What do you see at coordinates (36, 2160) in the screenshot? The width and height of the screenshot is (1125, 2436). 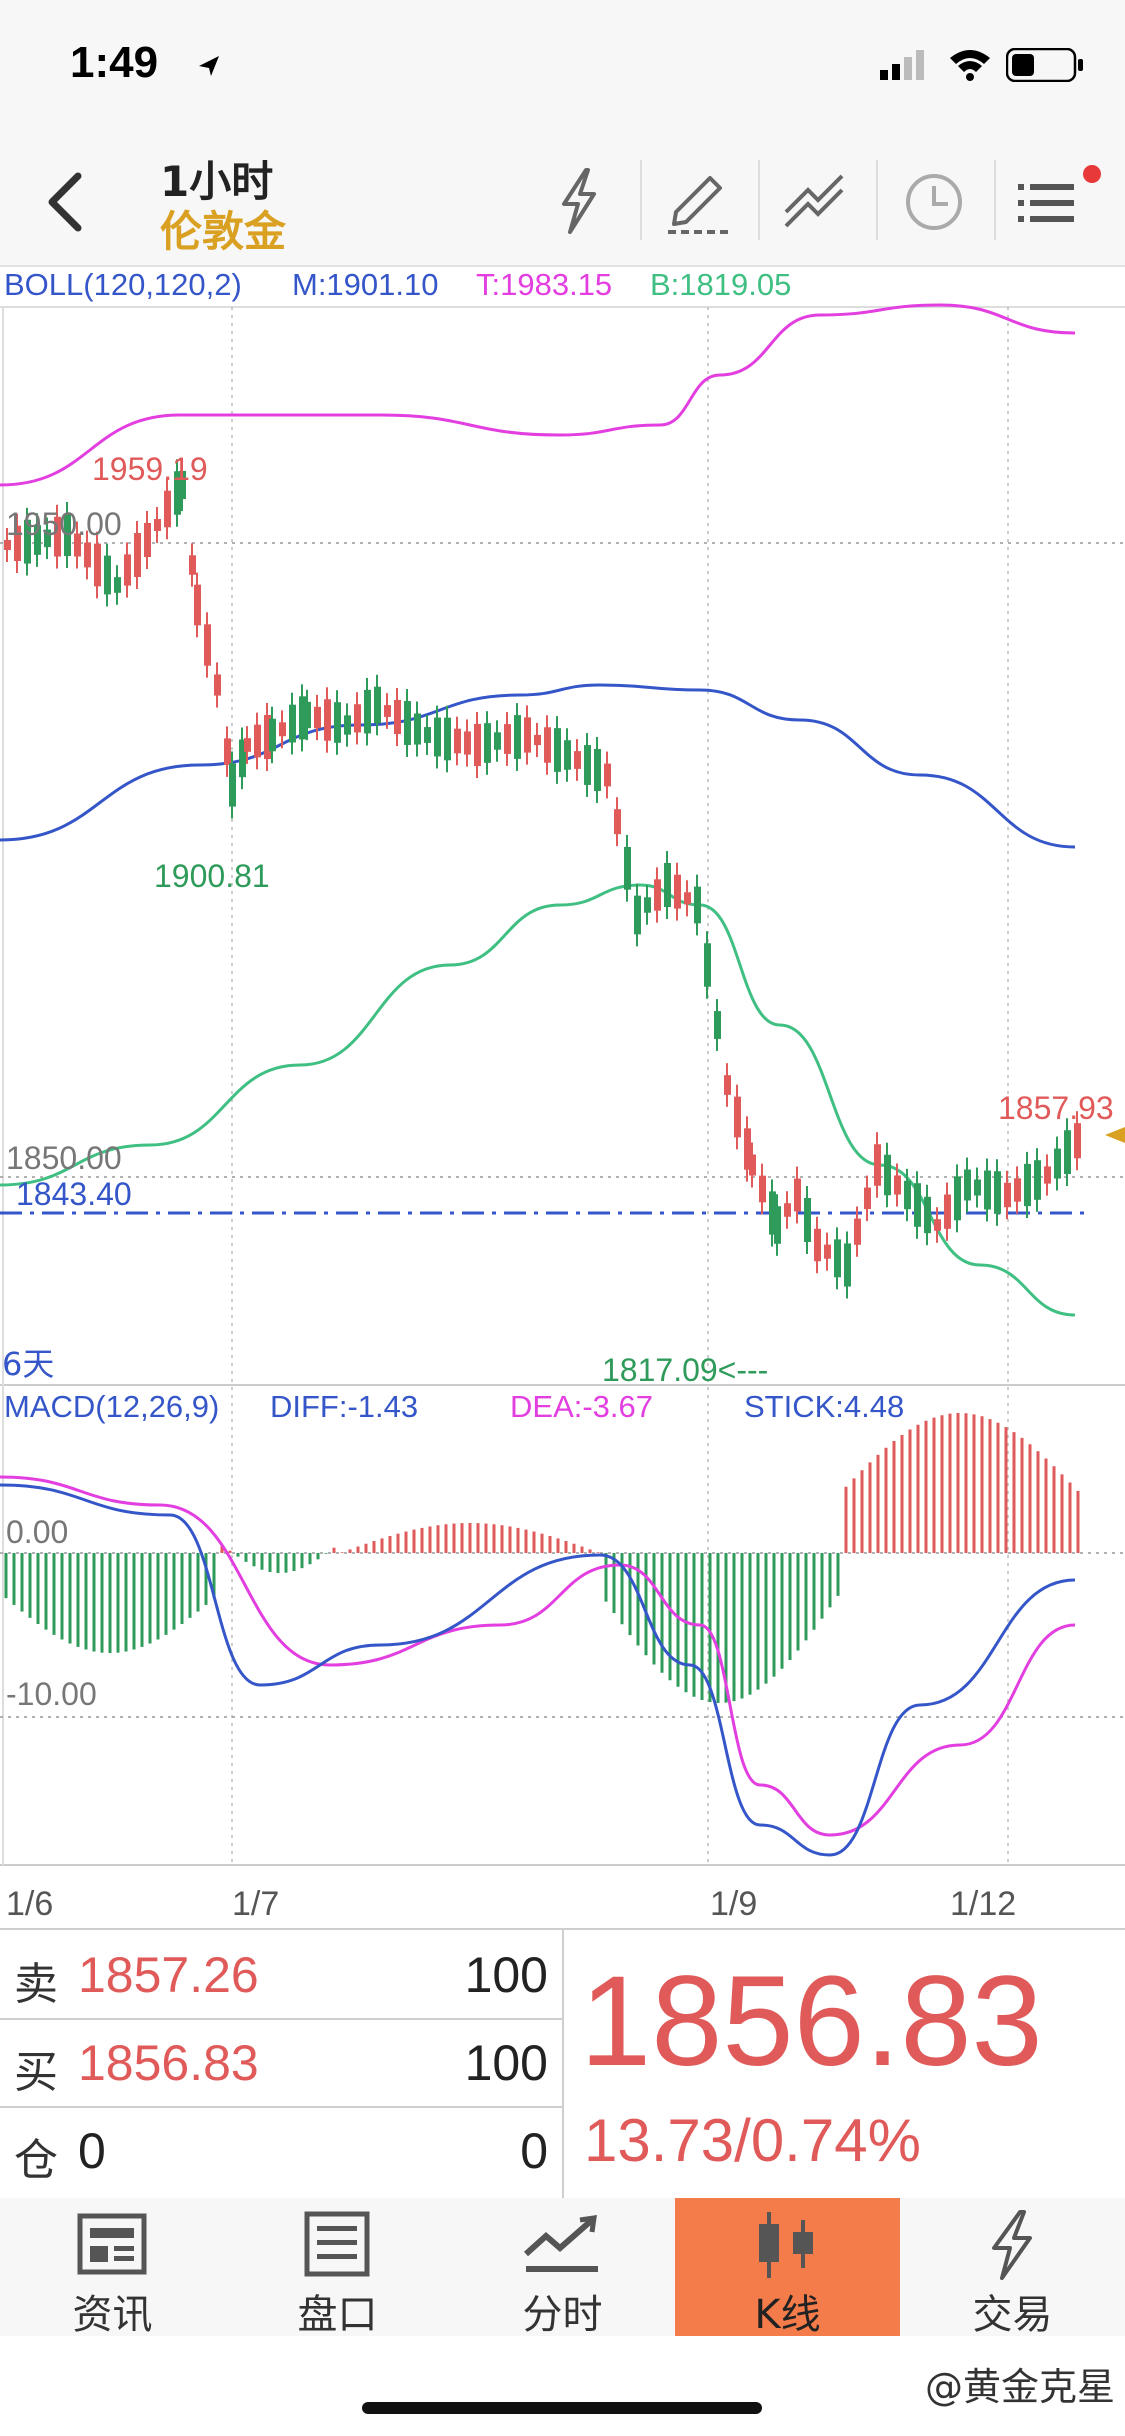 I see `position-label: 仓` at bounding box center [36, 2160].